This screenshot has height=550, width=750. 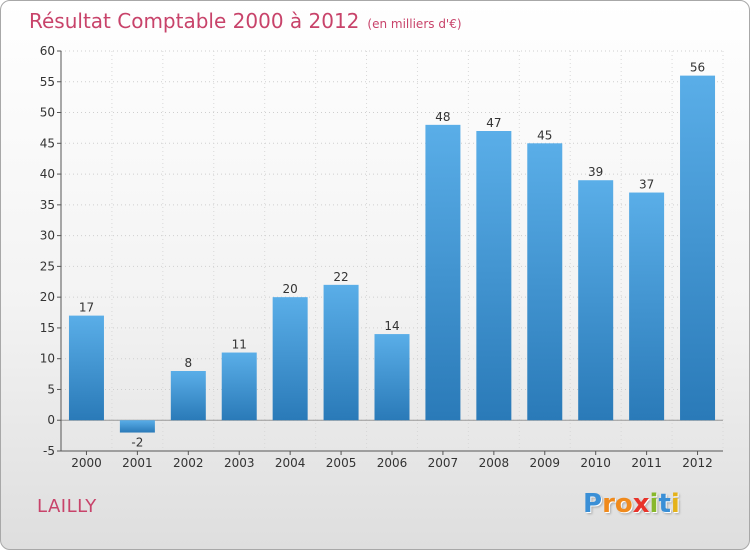 I want to click on logo-letter: x, so click(x=641, y=504).